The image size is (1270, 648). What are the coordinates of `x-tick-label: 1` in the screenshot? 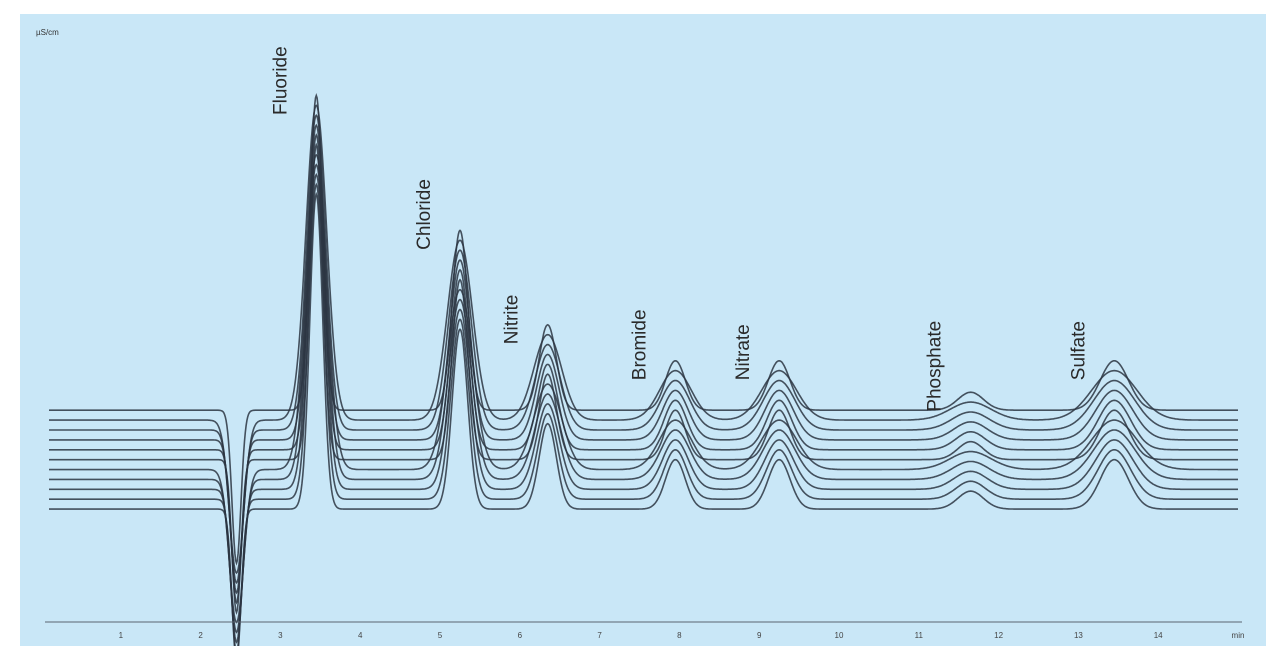 It's located at (121, 635).